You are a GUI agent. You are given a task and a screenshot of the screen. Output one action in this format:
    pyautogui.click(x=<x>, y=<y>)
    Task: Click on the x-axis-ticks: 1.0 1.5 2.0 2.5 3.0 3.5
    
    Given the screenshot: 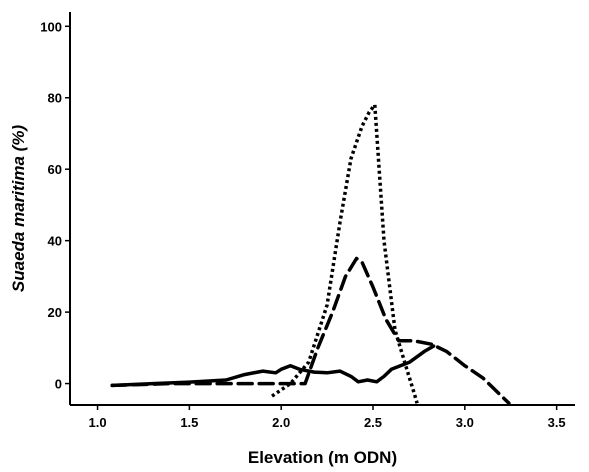 What is the action you would take?
    pyautogui.click(x=327, y=417)
    